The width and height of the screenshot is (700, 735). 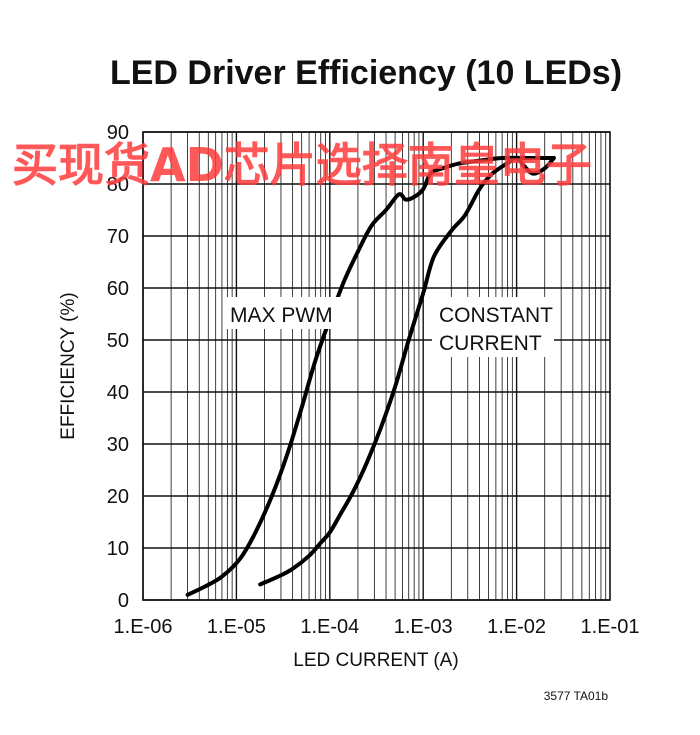 I want to click on x-axis-ticks: 1.E-06 1.E-05 1.E-04 1.E-03 1.E-02 1.E-01, so click(x=377, y=627).